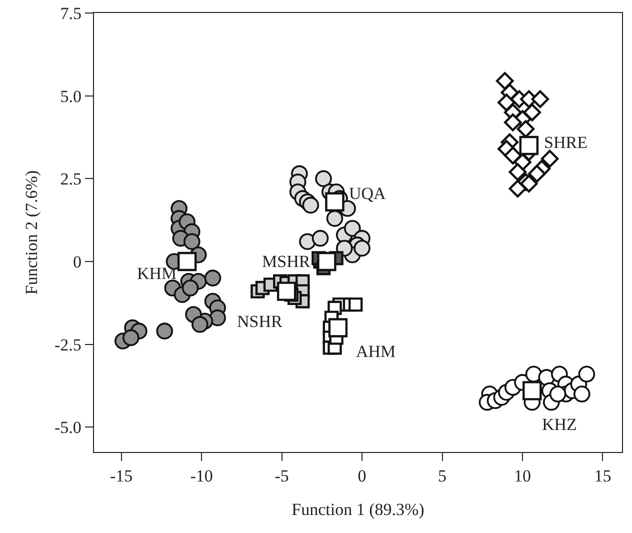 Image resolution: width=632 pixels, height=533 pixels. Describe the element at coordinates (286, 261) in the screenshot. I see `annotation: MSHR` at that location.